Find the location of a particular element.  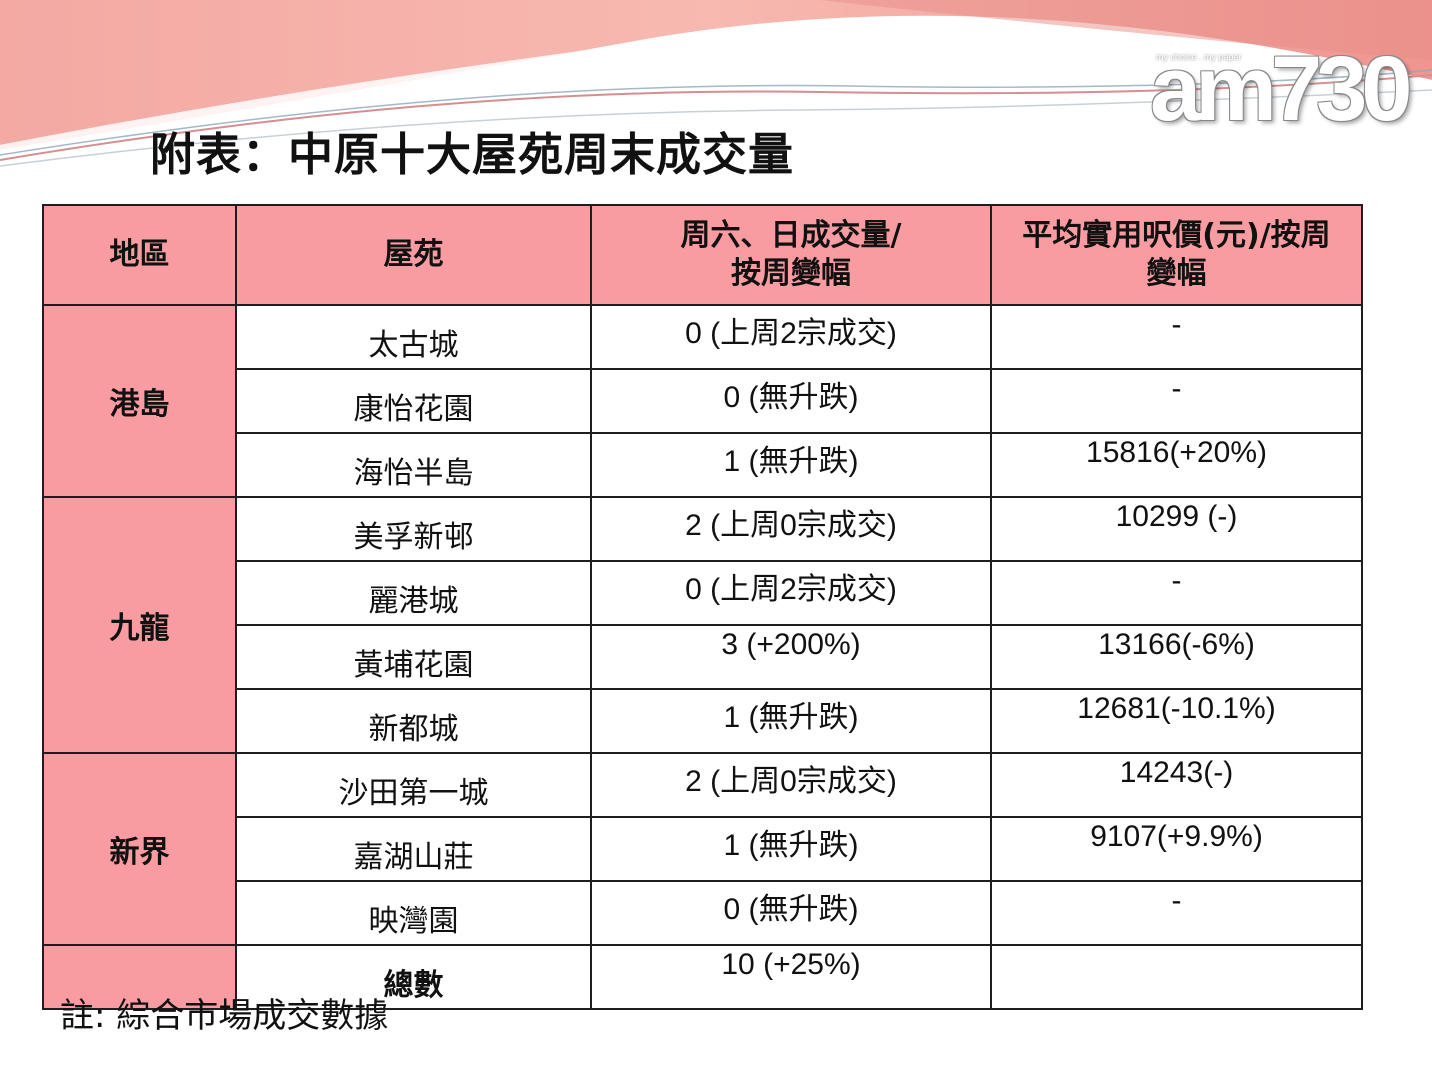

table-row: 康怡花園 0 (無升跌) - is located at coordinates (703, 401).